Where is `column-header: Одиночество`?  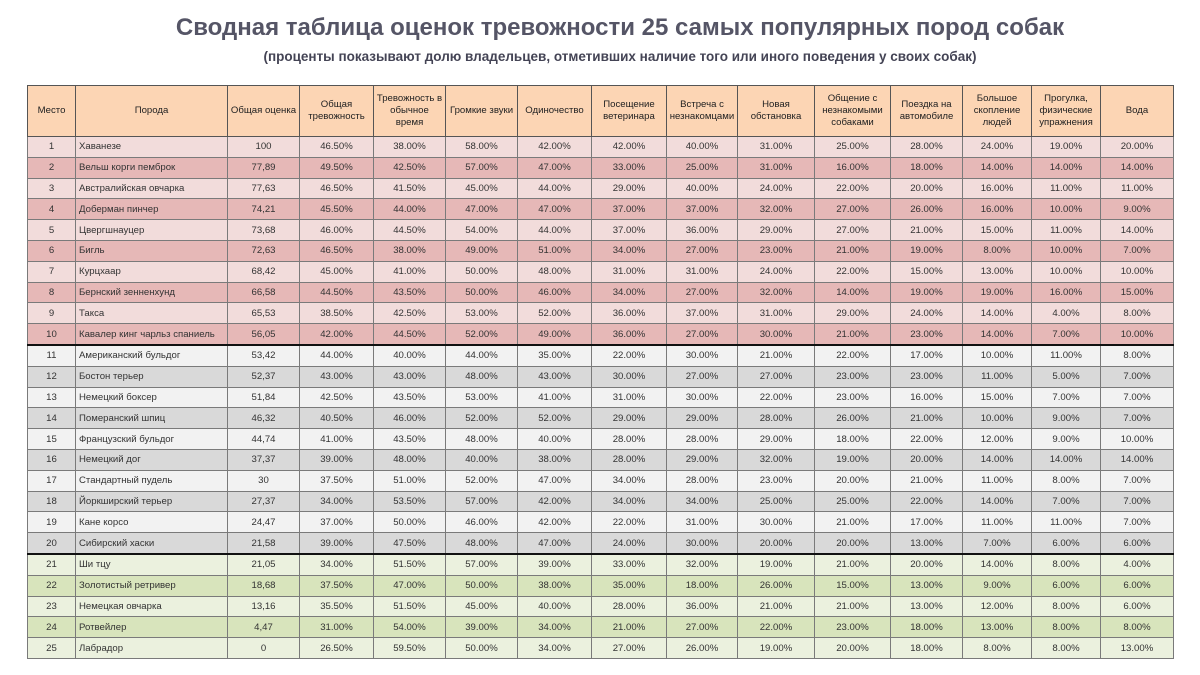
column-header: Одиночество is located at coordinates (554, 111).